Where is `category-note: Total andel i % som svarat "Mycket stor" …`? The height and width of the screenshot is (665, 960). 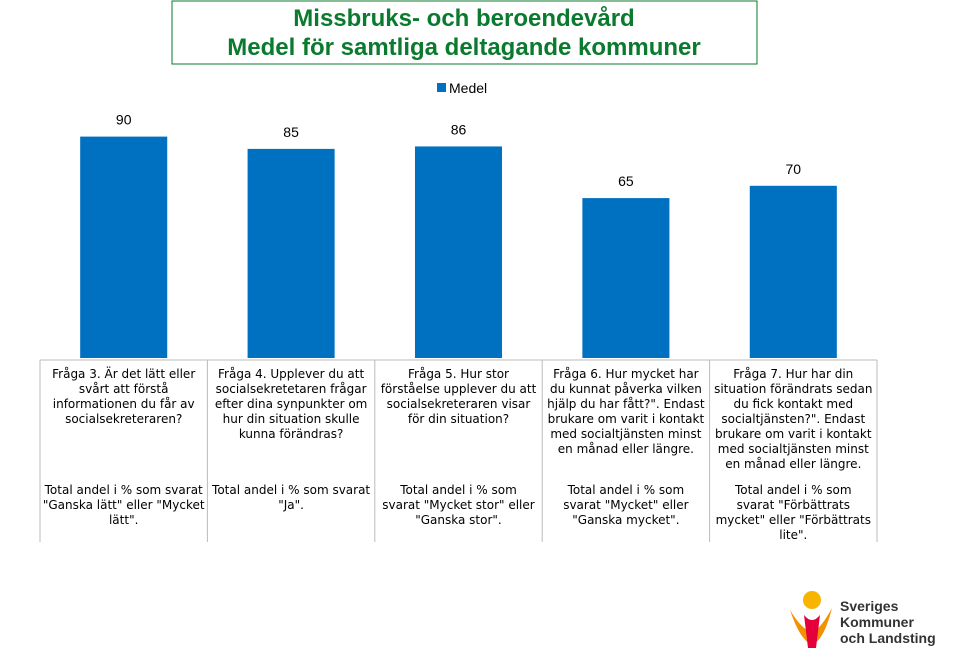 category-note: Total andel i % som svarat "Mycket stor" … is located at coordinates (458, 505).